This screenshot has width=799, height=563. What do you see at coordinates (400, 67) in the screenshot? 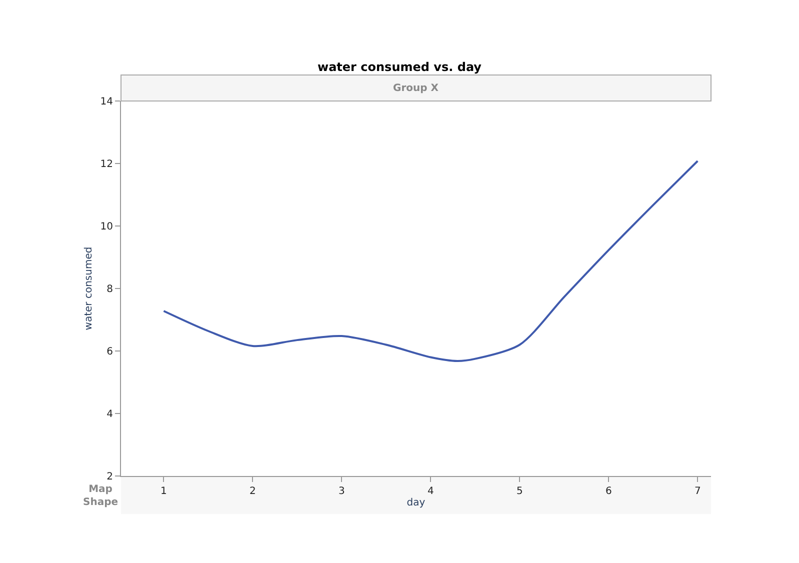
I see `chart-title: water consumed vs. day` at bounding box center [400, 67].